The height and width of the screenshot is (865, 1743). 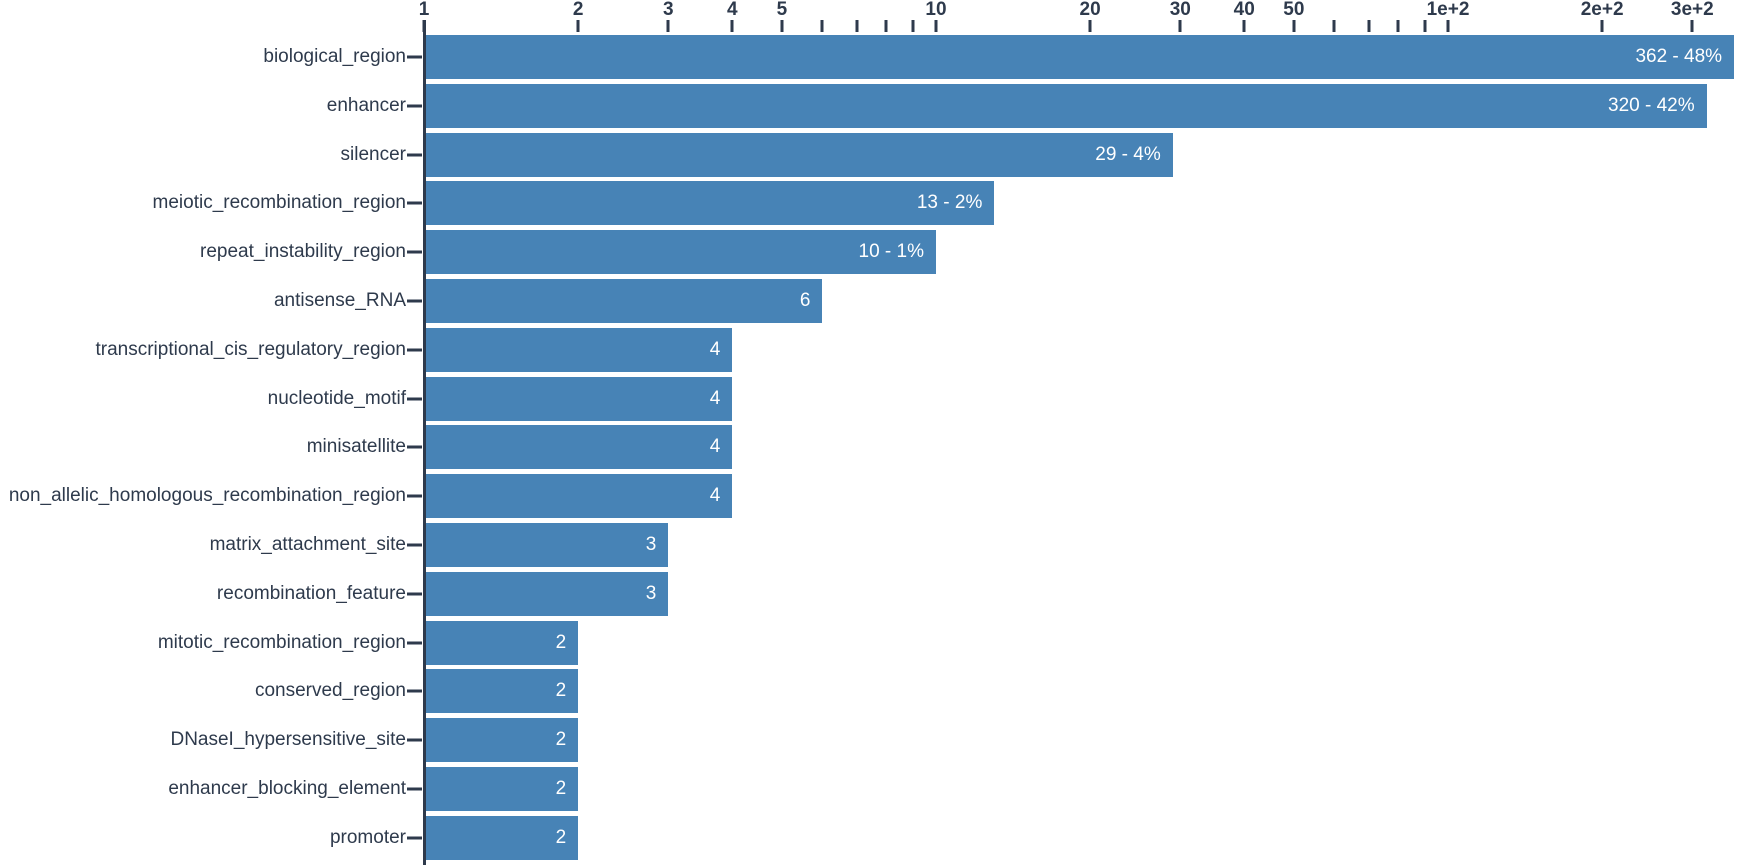 I want to click on x-axis-tick-label: 1e+2, so click(x=1448, y=10).